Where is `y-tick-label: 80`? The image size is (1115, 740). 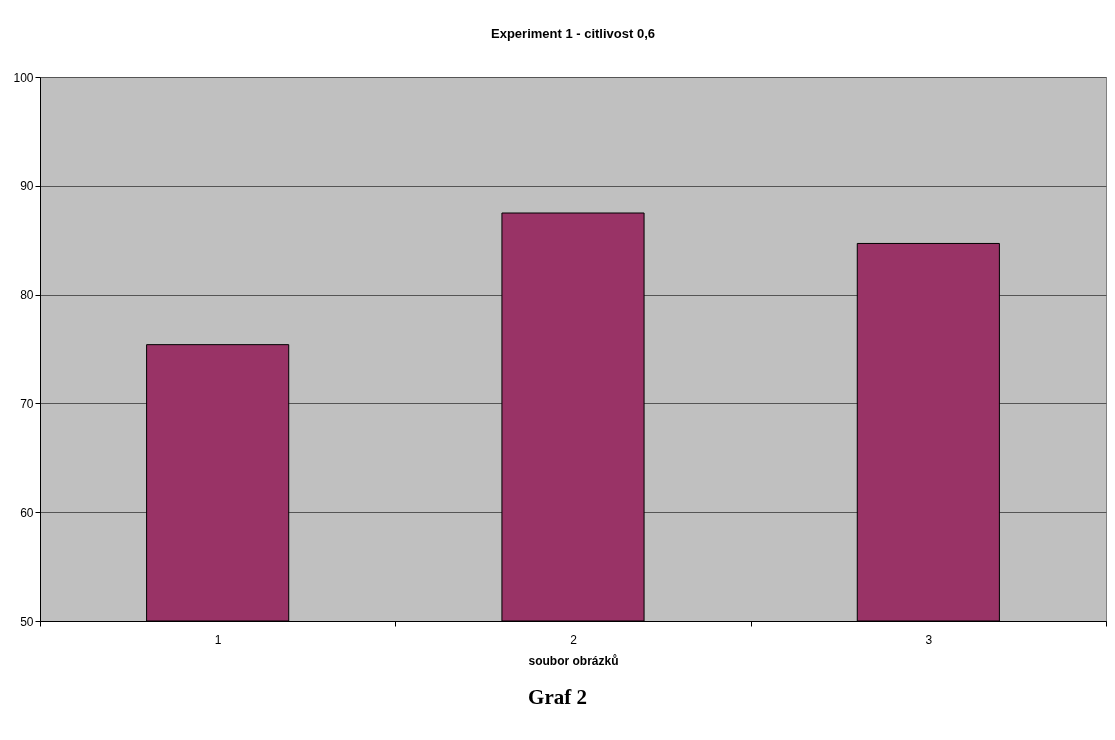
y-tick-label: 80 is located at coordinates (27, 295).